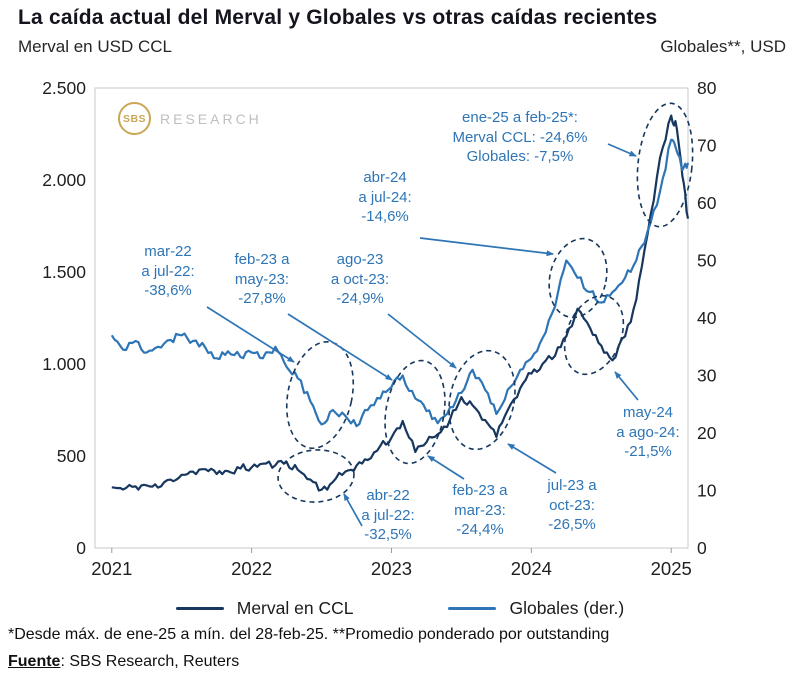 Image resolution: width=800 pixels, height=689 pixels. I want to click on axis-tick-label: 40, so click(707, 318).